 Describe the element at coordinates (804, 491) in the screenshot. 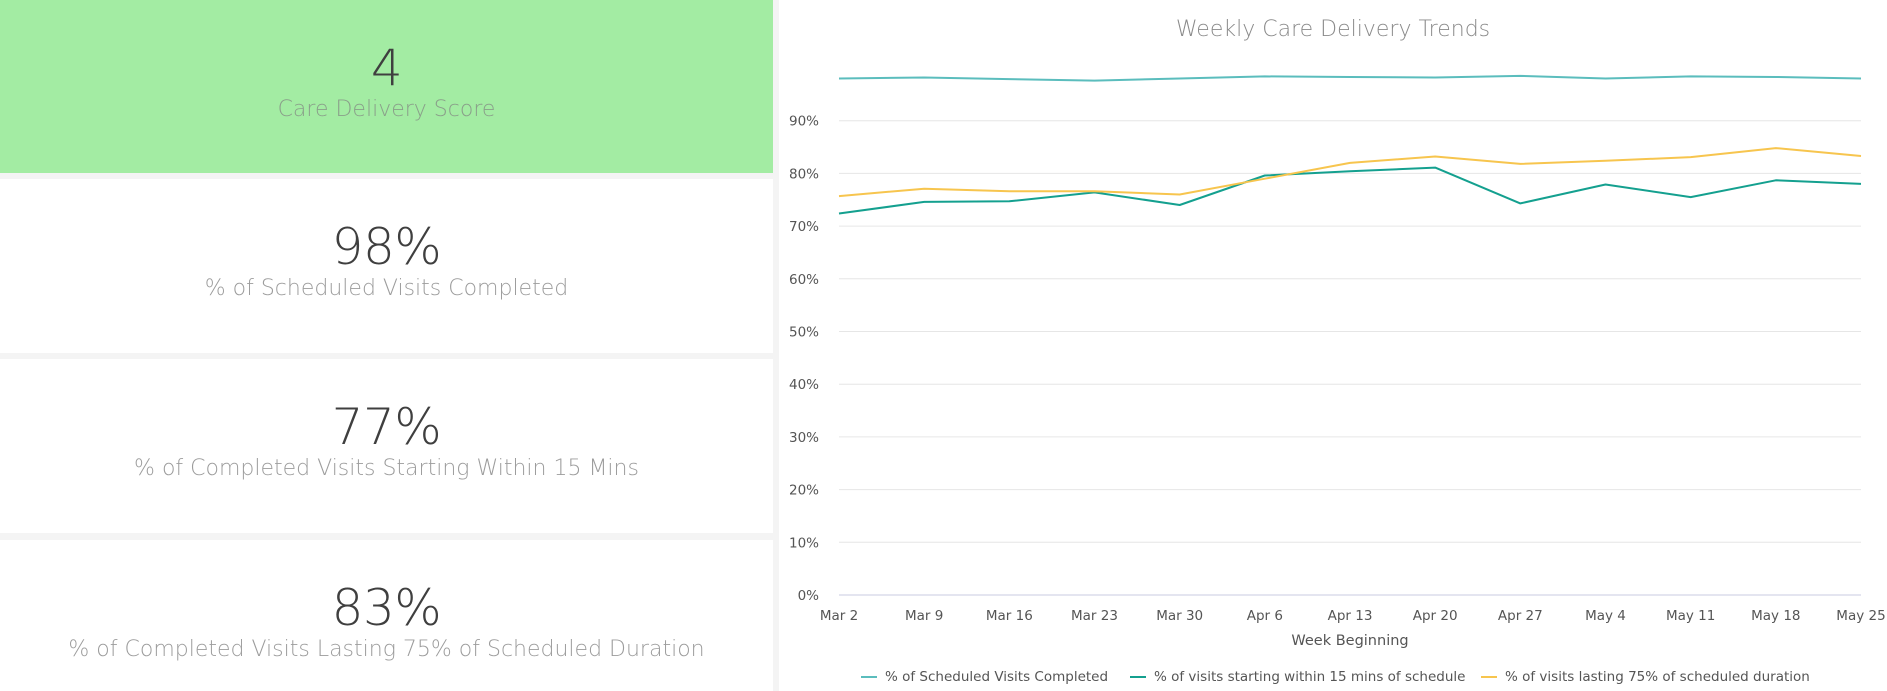

I see `y-tick-label: 20%` at that location.